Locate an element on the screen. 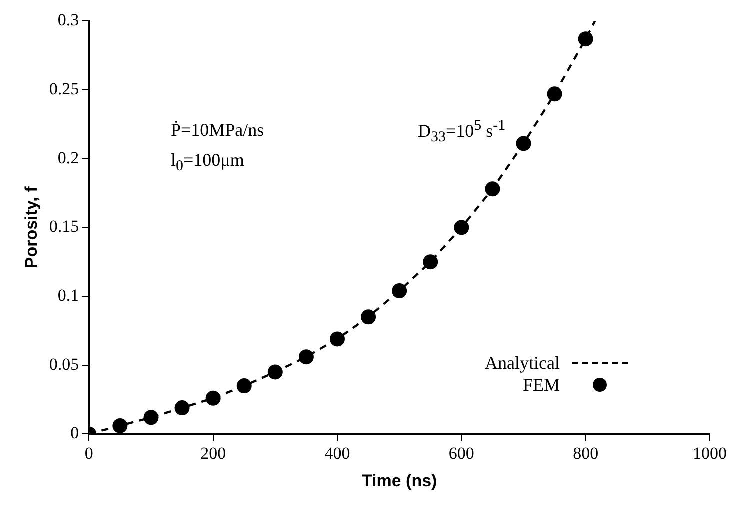 The image size is (748, 514). y-tick-label: 0 is located at coordinates (75, 433).